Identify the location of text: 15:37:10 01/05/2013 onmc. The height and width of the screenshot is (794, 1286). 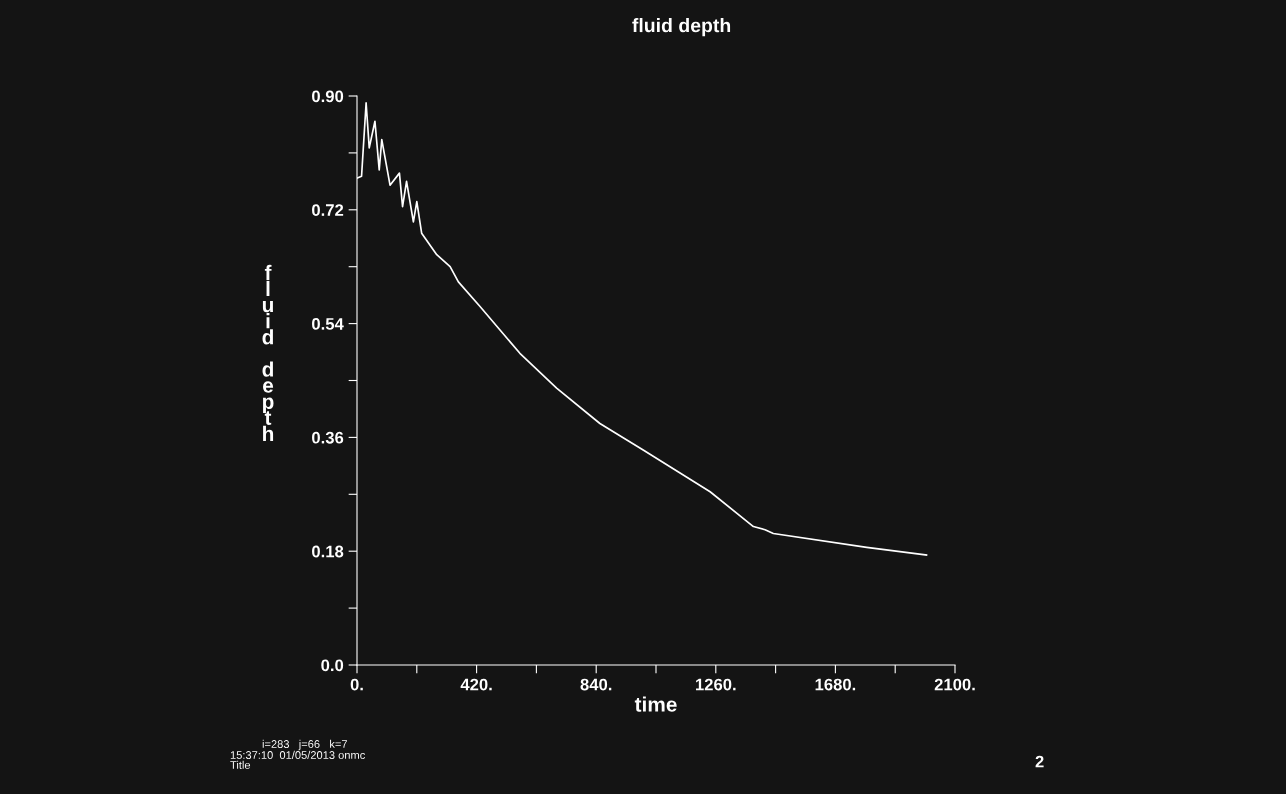
(297, 754).